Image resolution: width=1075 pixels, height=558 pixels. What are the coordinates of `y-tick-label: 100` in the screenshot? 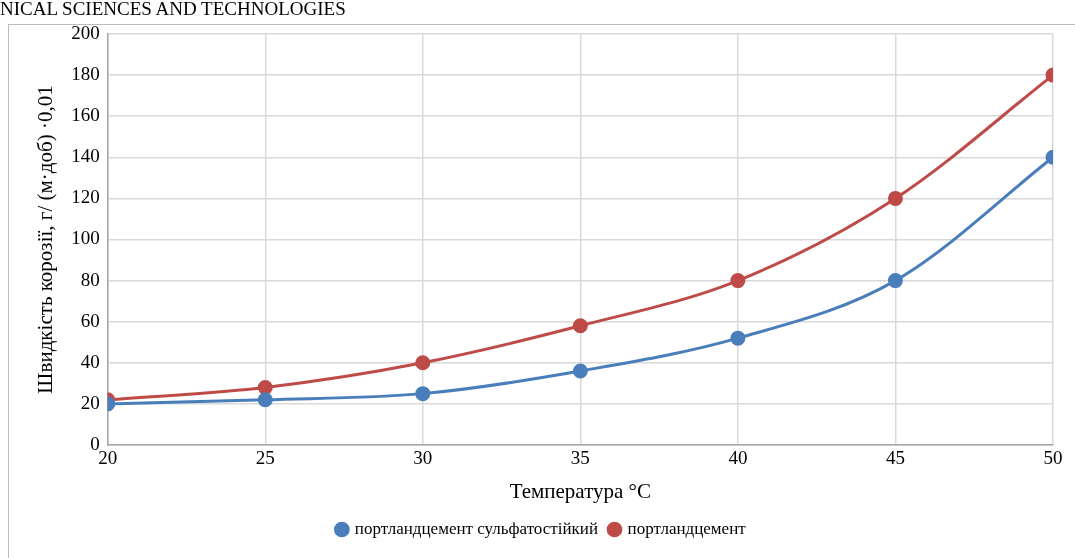 It's located at (85, 238).